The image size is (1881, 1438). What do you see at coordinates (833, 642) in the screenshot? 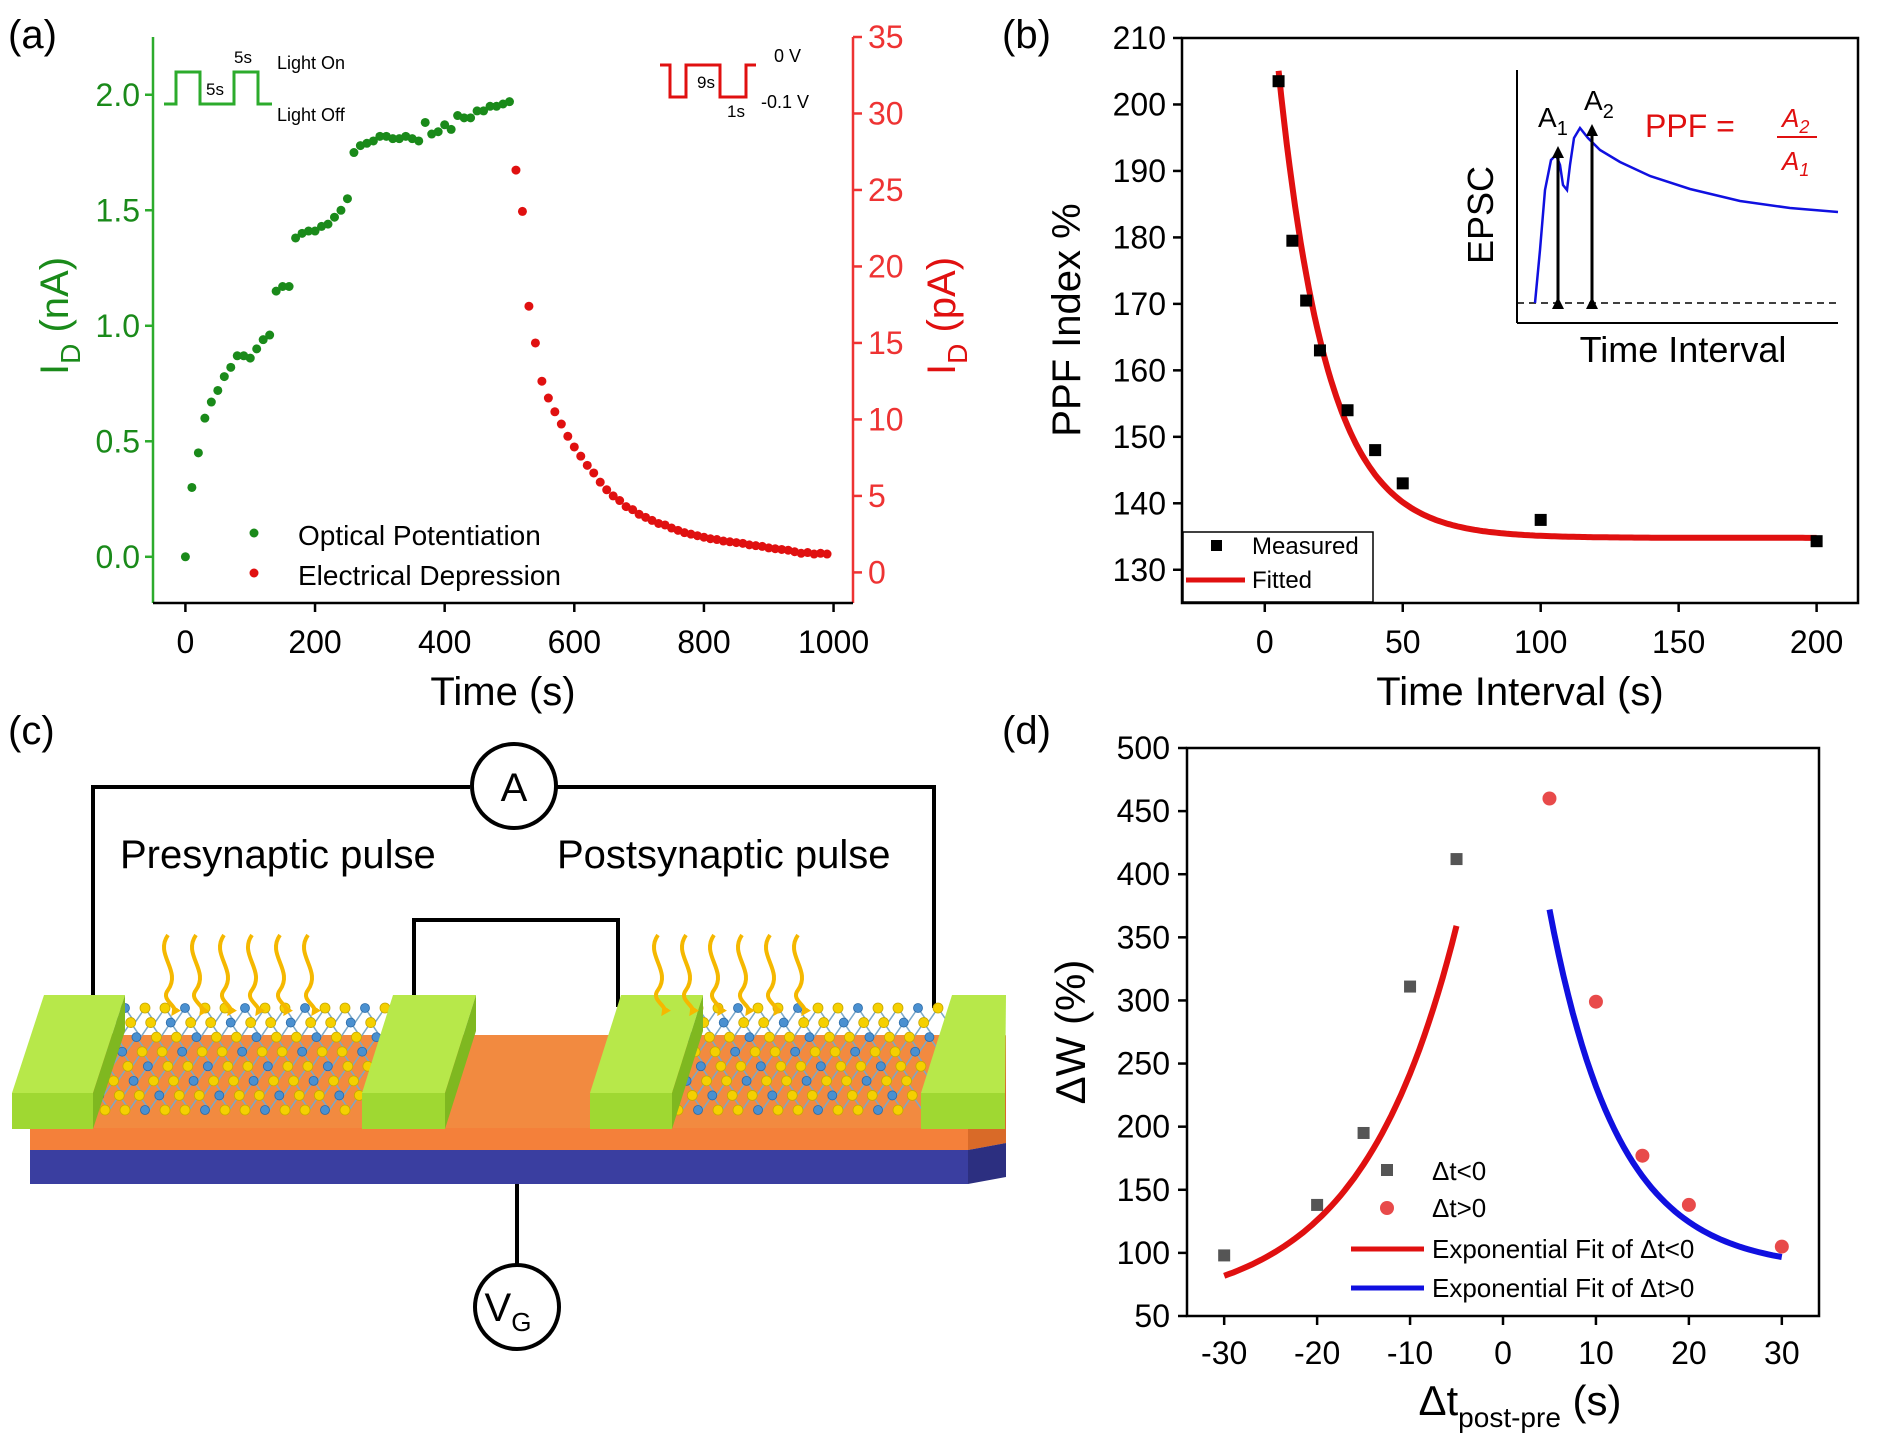
I see `a-x-tick-label: 1000` at bounding box center [833, 642].